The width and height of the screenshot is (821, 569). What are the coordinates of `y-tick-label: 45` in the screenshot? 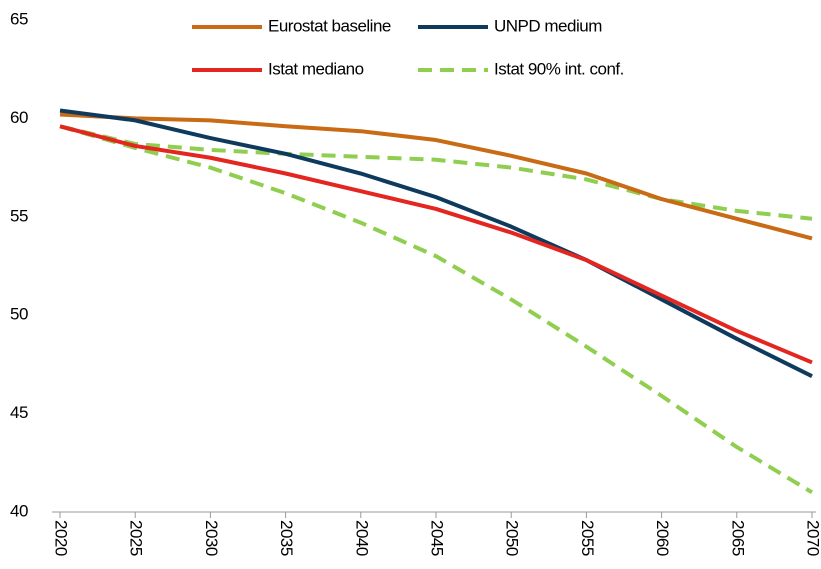 It's located at (19, 412).